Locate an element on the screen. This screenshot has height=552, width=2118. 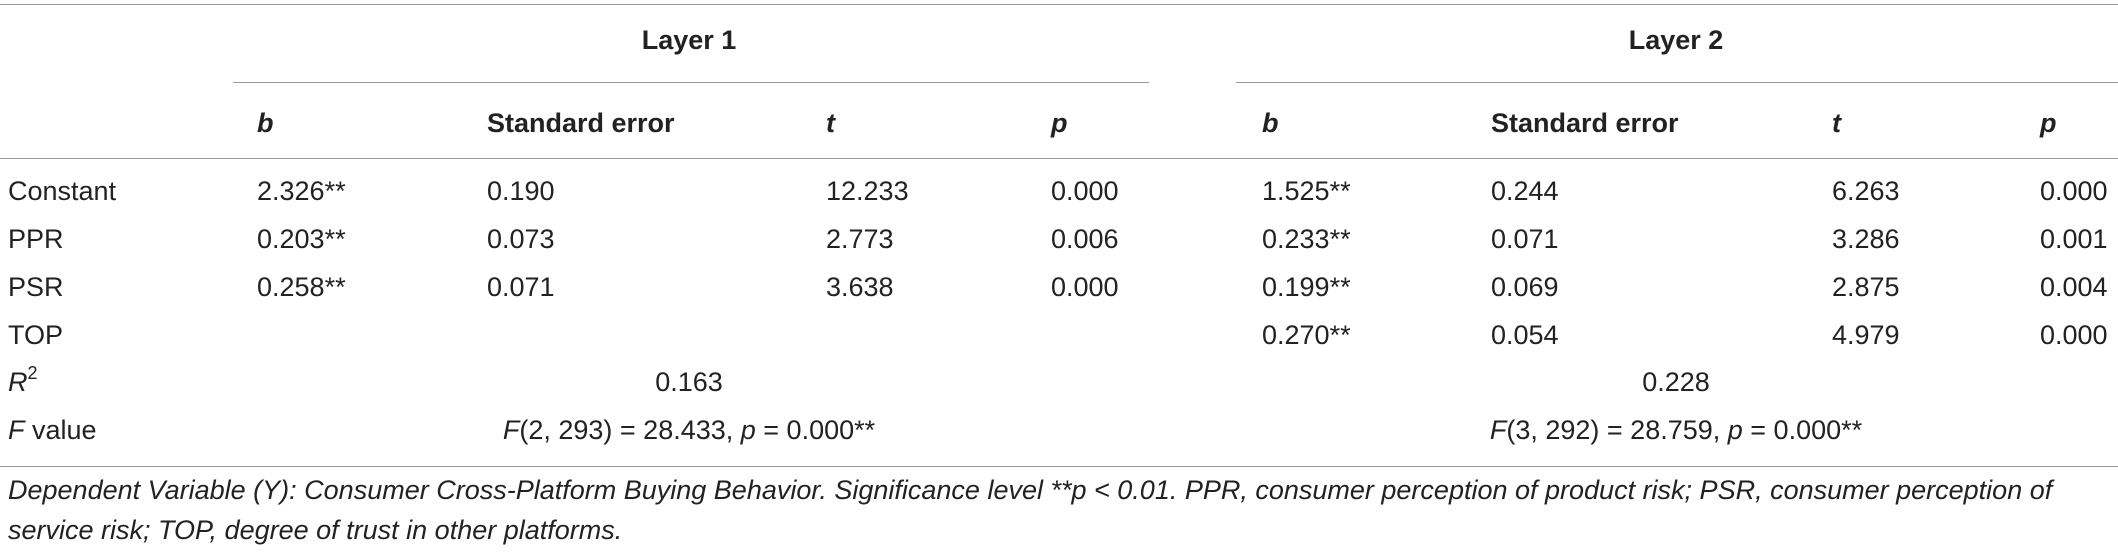
table-top-rule is located at coordinates (1059, 4).